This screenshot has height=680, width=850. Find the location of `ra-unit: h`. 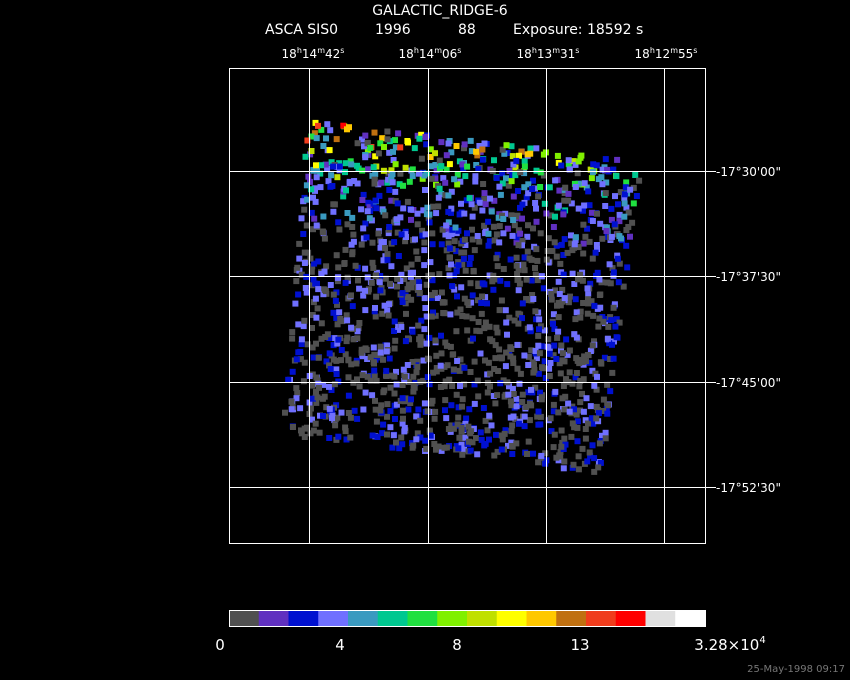

ra-unit: h is located at coordinates (534, 50).